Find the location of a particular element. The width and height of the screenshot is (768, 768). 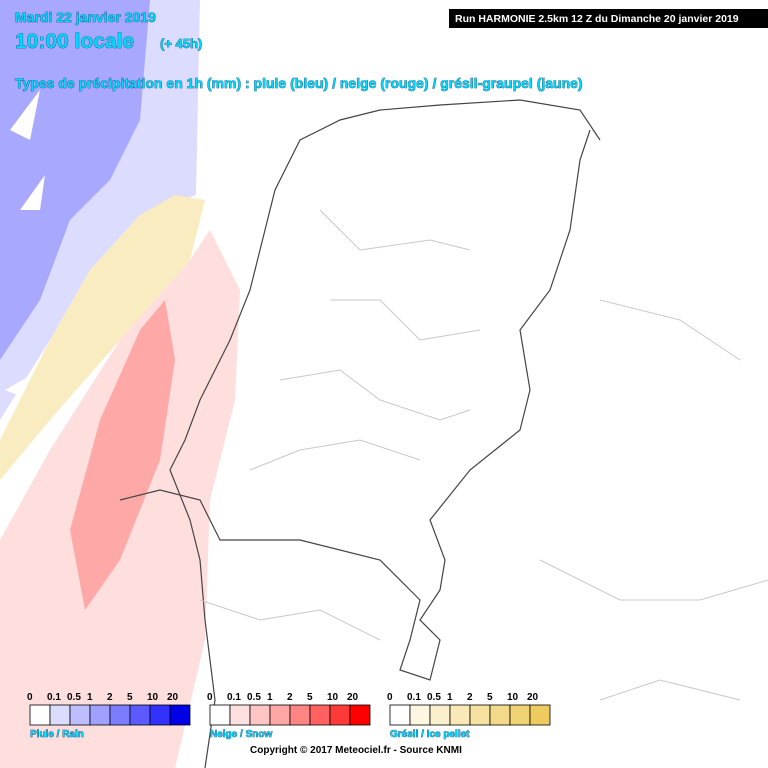

time: 10:00 locale is located at coordinates (74, 41).